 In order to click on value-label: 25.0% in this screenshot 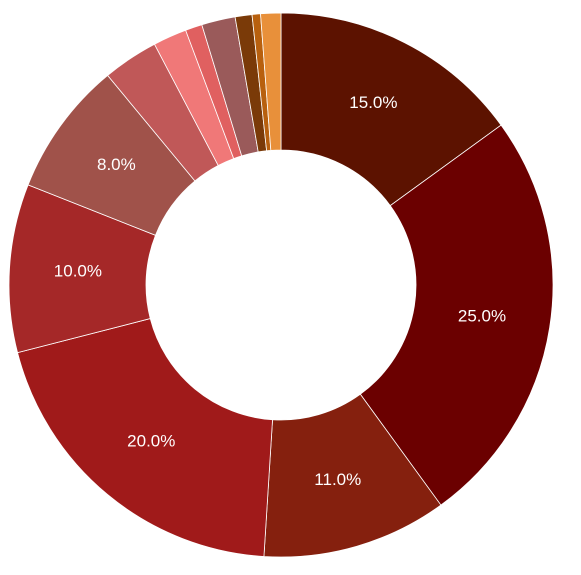, I will do `click(482, 315)`.